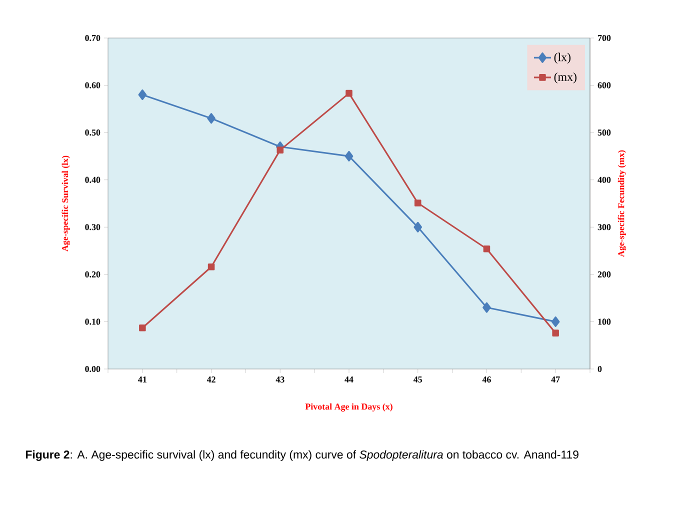  What do you see at coordinates (486, 379) in the screenshot?
I see `x-tick-label: 46` at bounding box center [486, 379].